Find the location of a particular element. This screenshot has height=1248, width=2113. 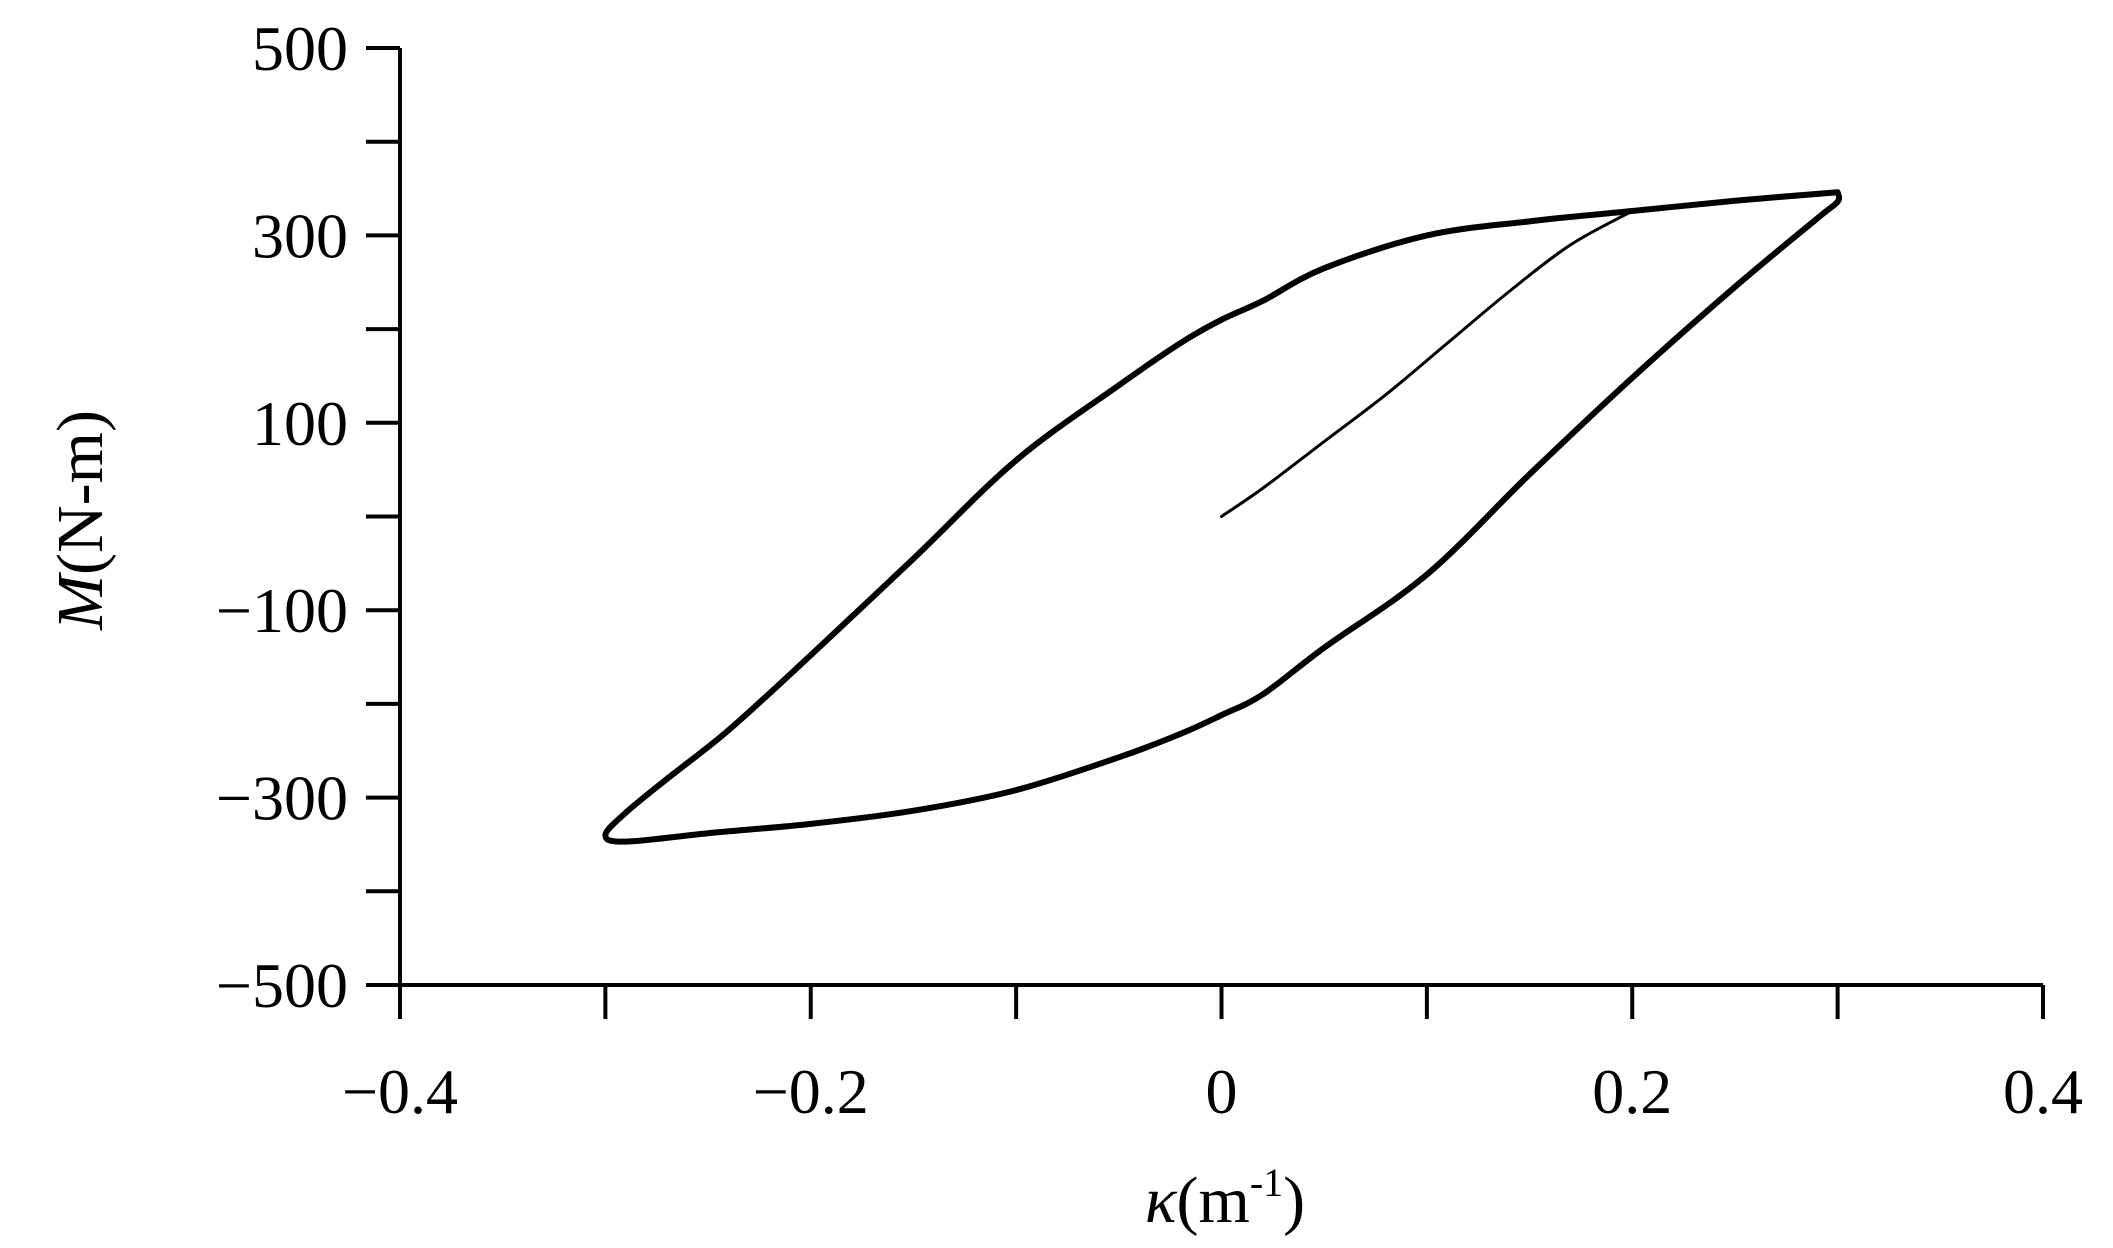

x-axis-unit-superscript: -1 is located at coordinates (1266, 1182).